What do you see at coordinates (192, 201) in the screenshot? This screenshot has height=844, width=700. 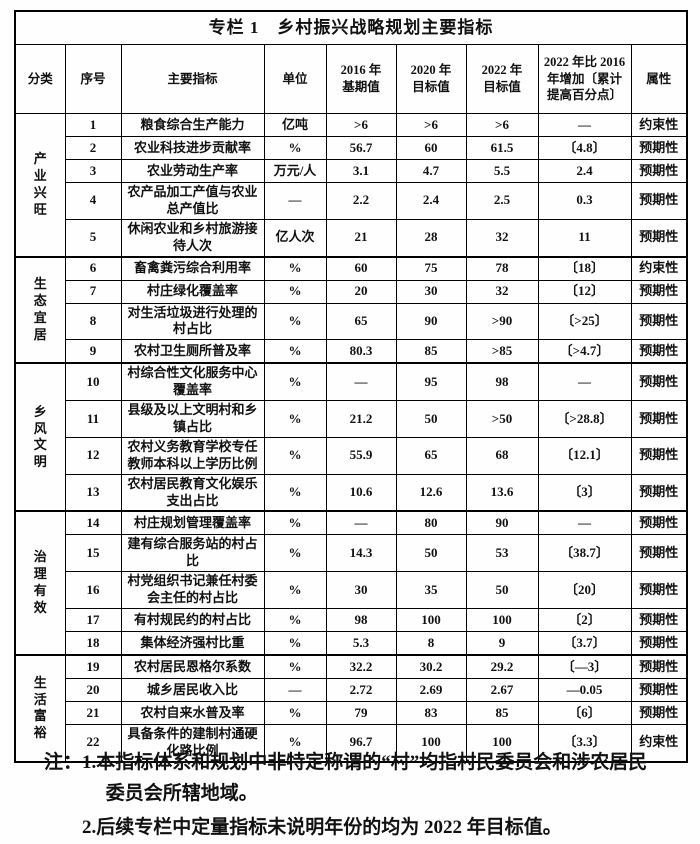 I see `indicator-cell: 农产品加工产值与农业总产值比` at bounding box center [192, 201].